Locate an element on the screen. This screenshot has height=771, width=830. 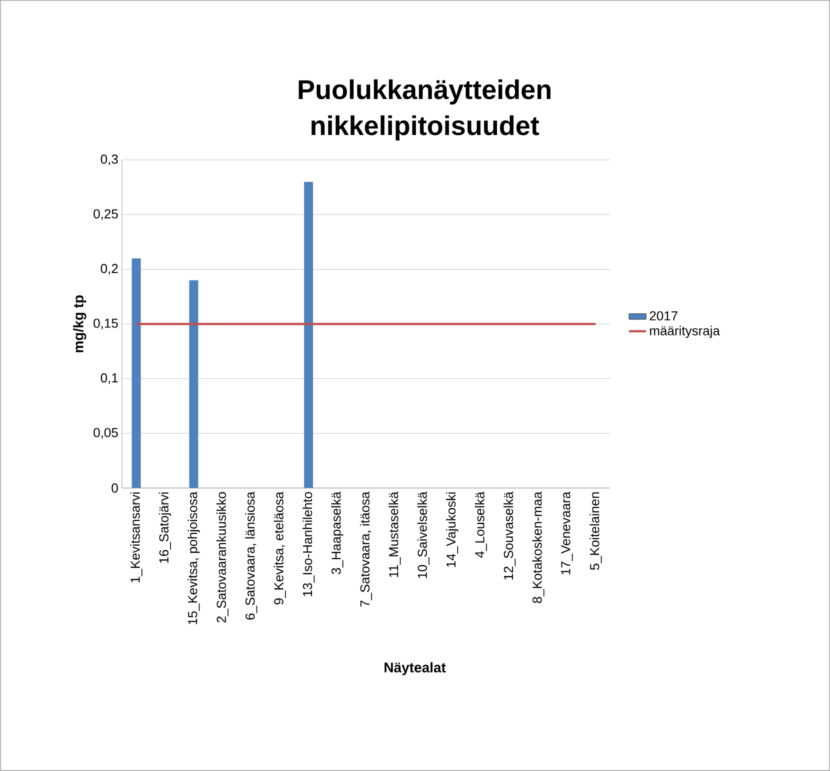
x-tick-label: 2_Satovaarankuusikko is located at coordinates (222, 557).